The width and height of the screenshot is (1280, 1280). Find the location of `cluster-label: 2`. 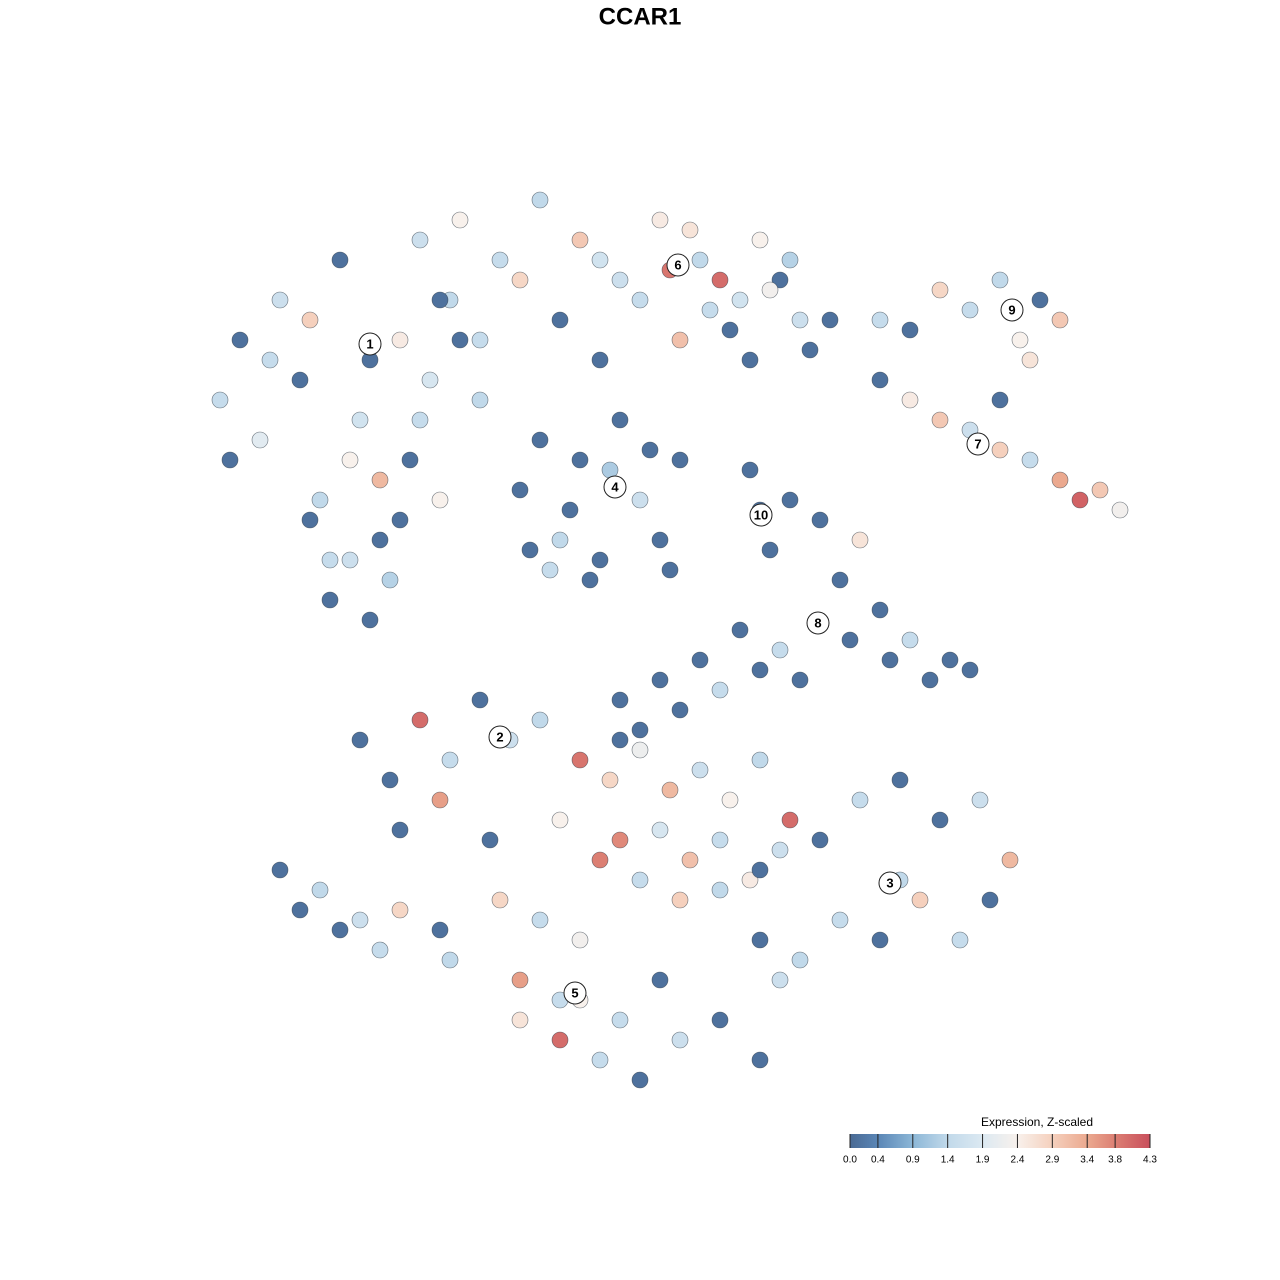

cluster-label: 2 is located at coordinates (499, 736).